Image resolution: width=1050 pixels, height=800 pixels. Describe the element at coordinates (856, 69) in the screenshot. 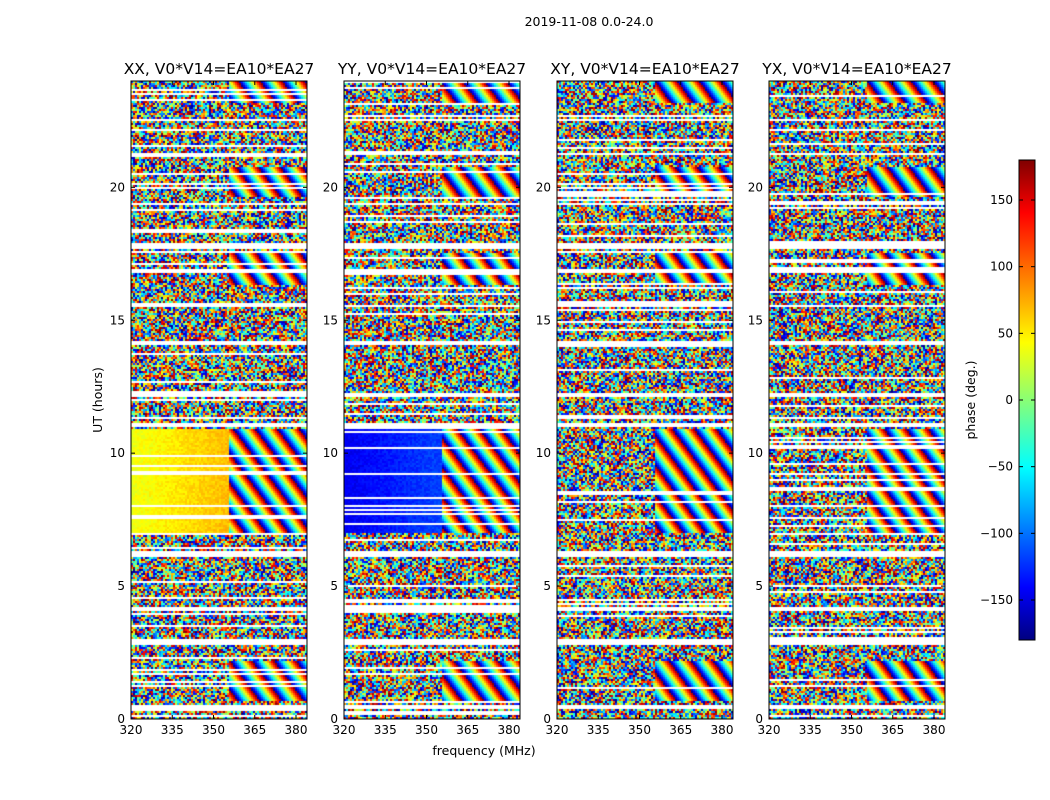

I see `panel-title: YX, V0*V14=EA10*EA27` at that location.